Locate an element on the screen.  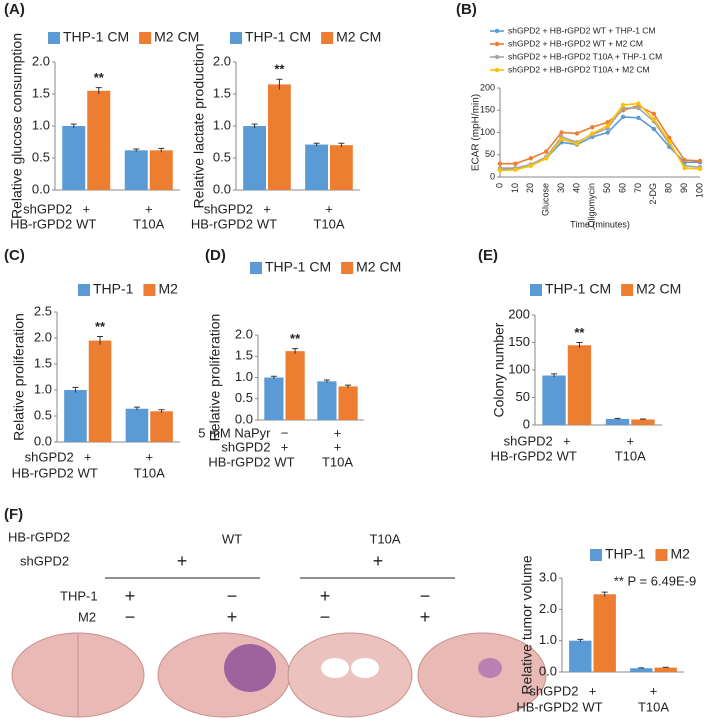
legend-label: shGPD2 + HB-rGPD2 WT + THP-1 CM is located at coordinates (582, 30).